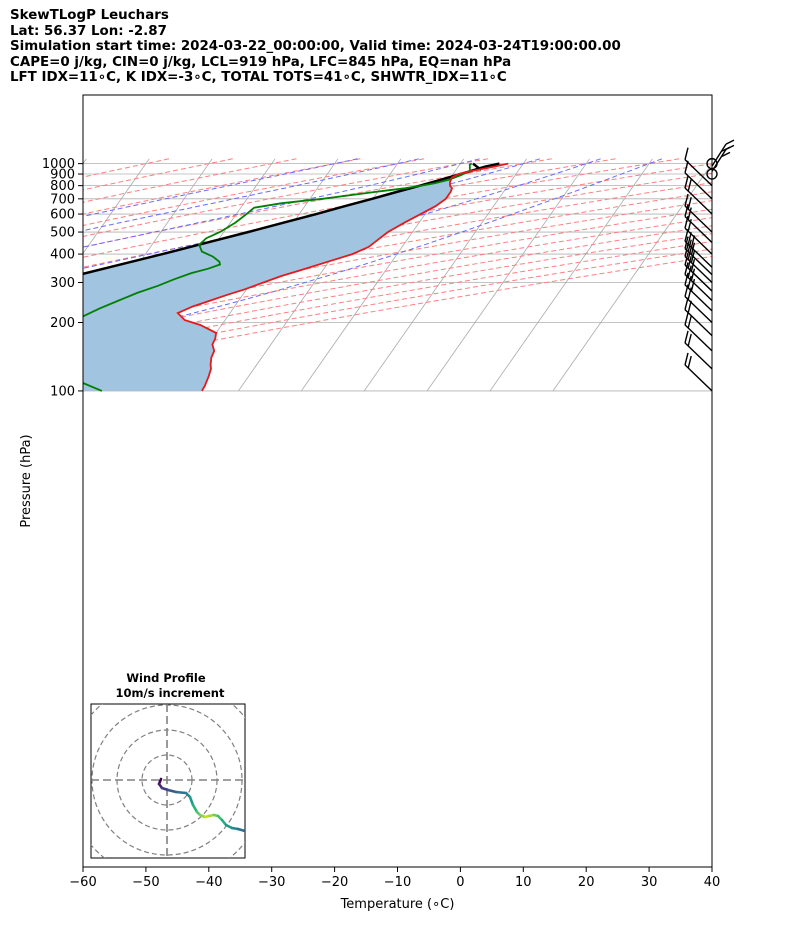 Image resolution: width=794 pixels, height=937 pixels. Describe the element at coordinates (88, 31) in the screenshot. I see `title-location: Lat: 56.37 Lon: -2.87` at that location.